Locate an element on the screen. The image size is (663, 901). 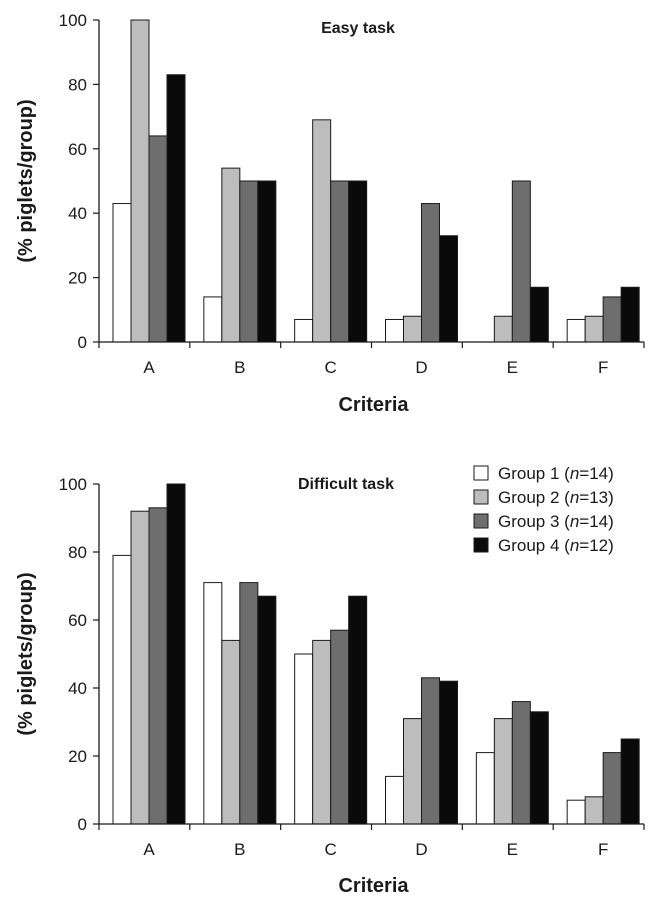
legend-label-suffix: =14) is located at coordinates (596, 521).